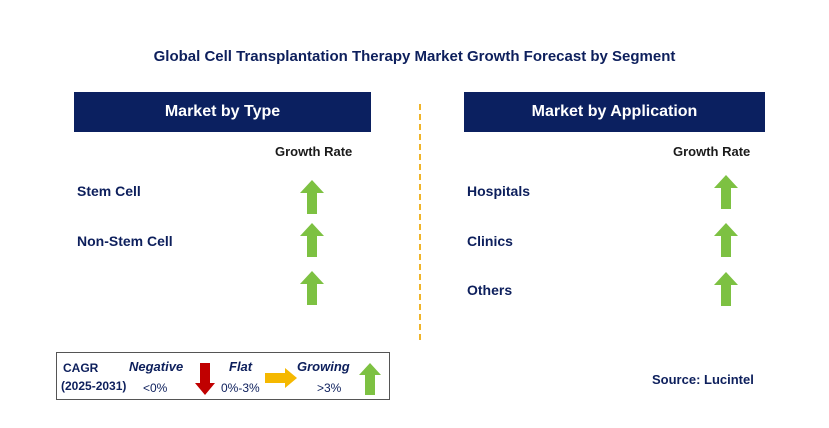 The image size is (829, 428). Describe the element at coordinates (329, 388) in the screenshot. I see `legend-growing-range: >3%` at that location.